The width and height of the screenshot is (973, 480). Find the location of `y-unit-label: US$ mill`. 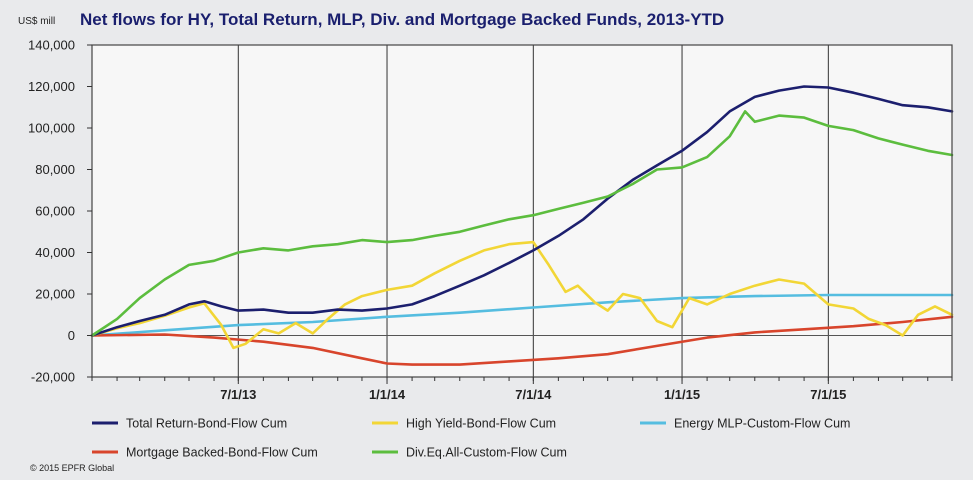

y-unit-label: US$ mill is located at coordinates (36, 21).